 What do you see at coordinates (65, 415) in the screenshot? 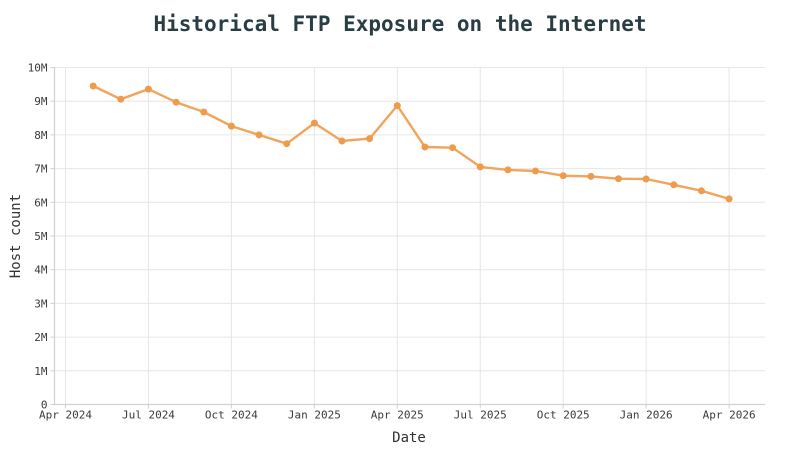
I see `x-tick-label: Apr 2024` at bounding box center [65, 415].